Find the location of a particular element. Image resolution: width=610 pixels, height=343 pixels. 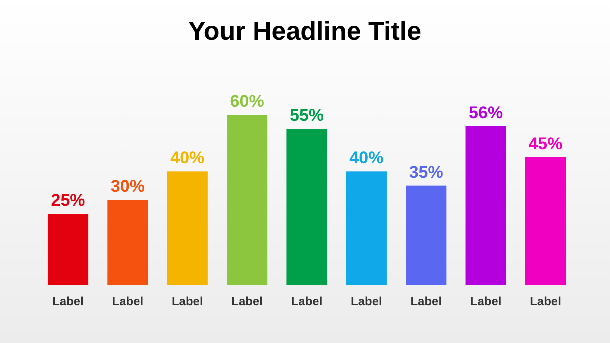

data-label: 60% is located at coordinates (247, 101).